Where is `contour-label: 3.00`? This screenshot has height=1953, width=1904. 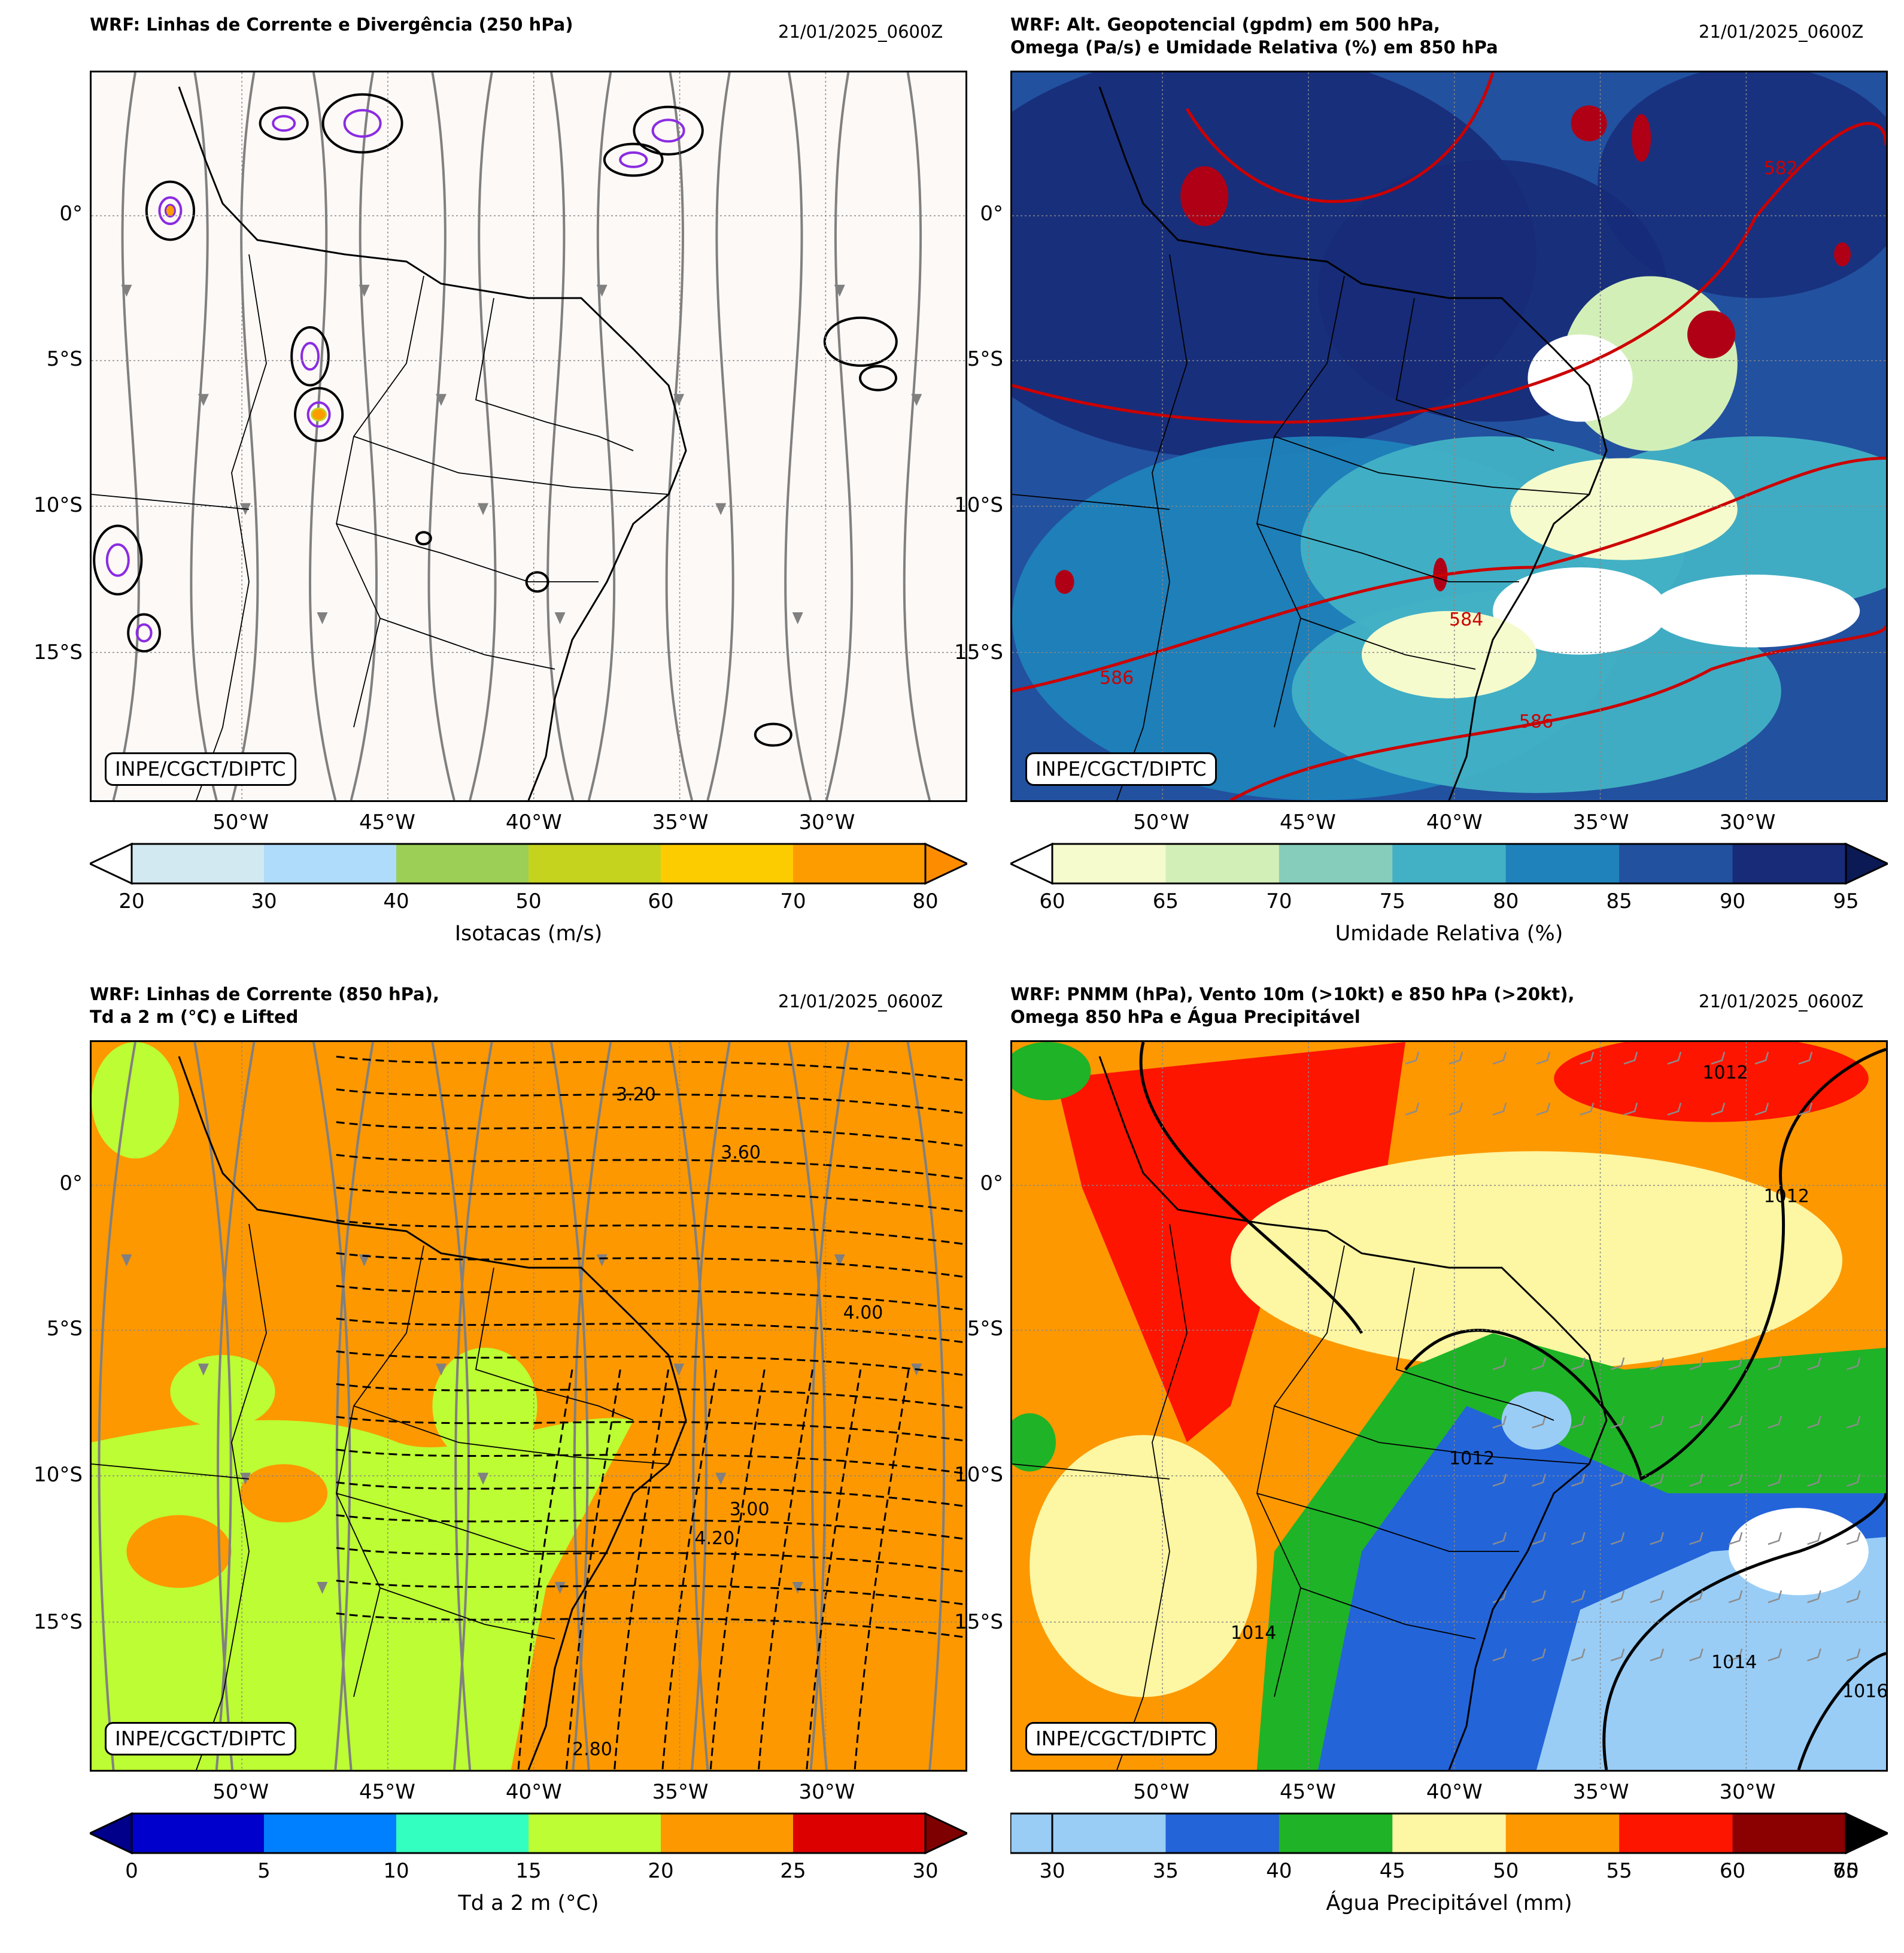
contour-label: 3.00 is located at coordinates (750, 1509).